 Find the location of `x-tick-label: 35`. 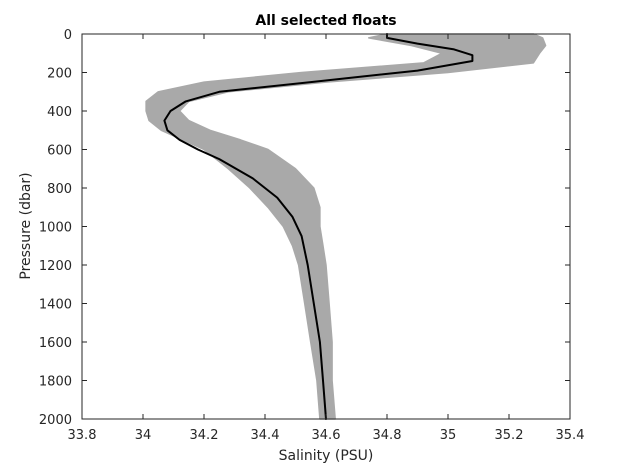

x-tick-label: 35 is located at coordinates (448, 435).